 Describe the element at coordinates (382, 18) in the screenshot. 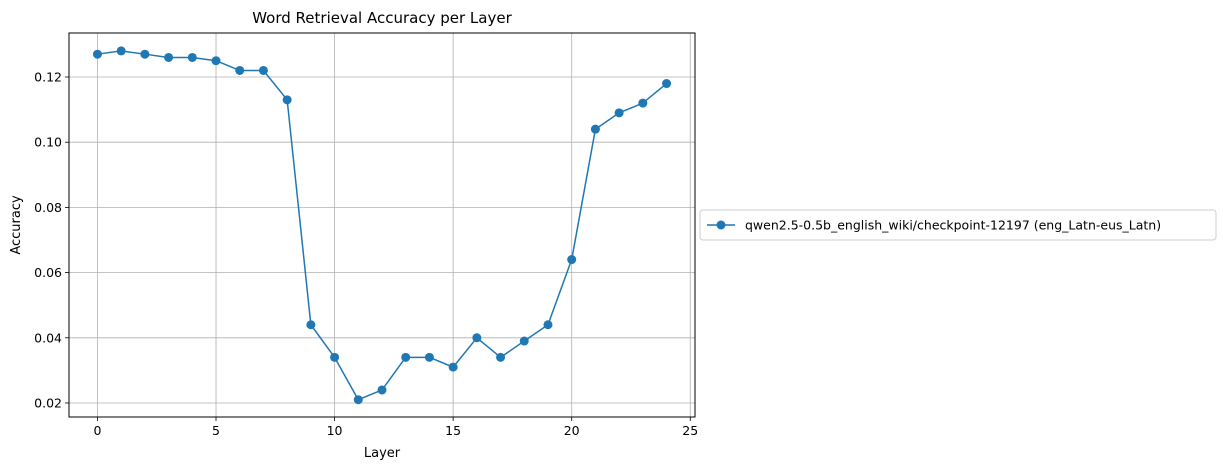

I see `chart-title: Word Retrieval Accuracy per Layer` at that location.